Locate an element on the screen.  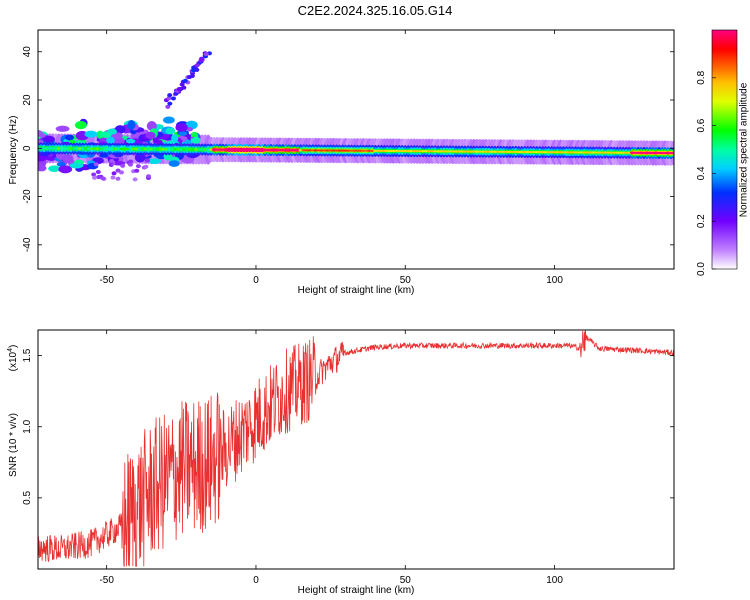
y-tick-label: -20 is located at coordinates (27, 196).